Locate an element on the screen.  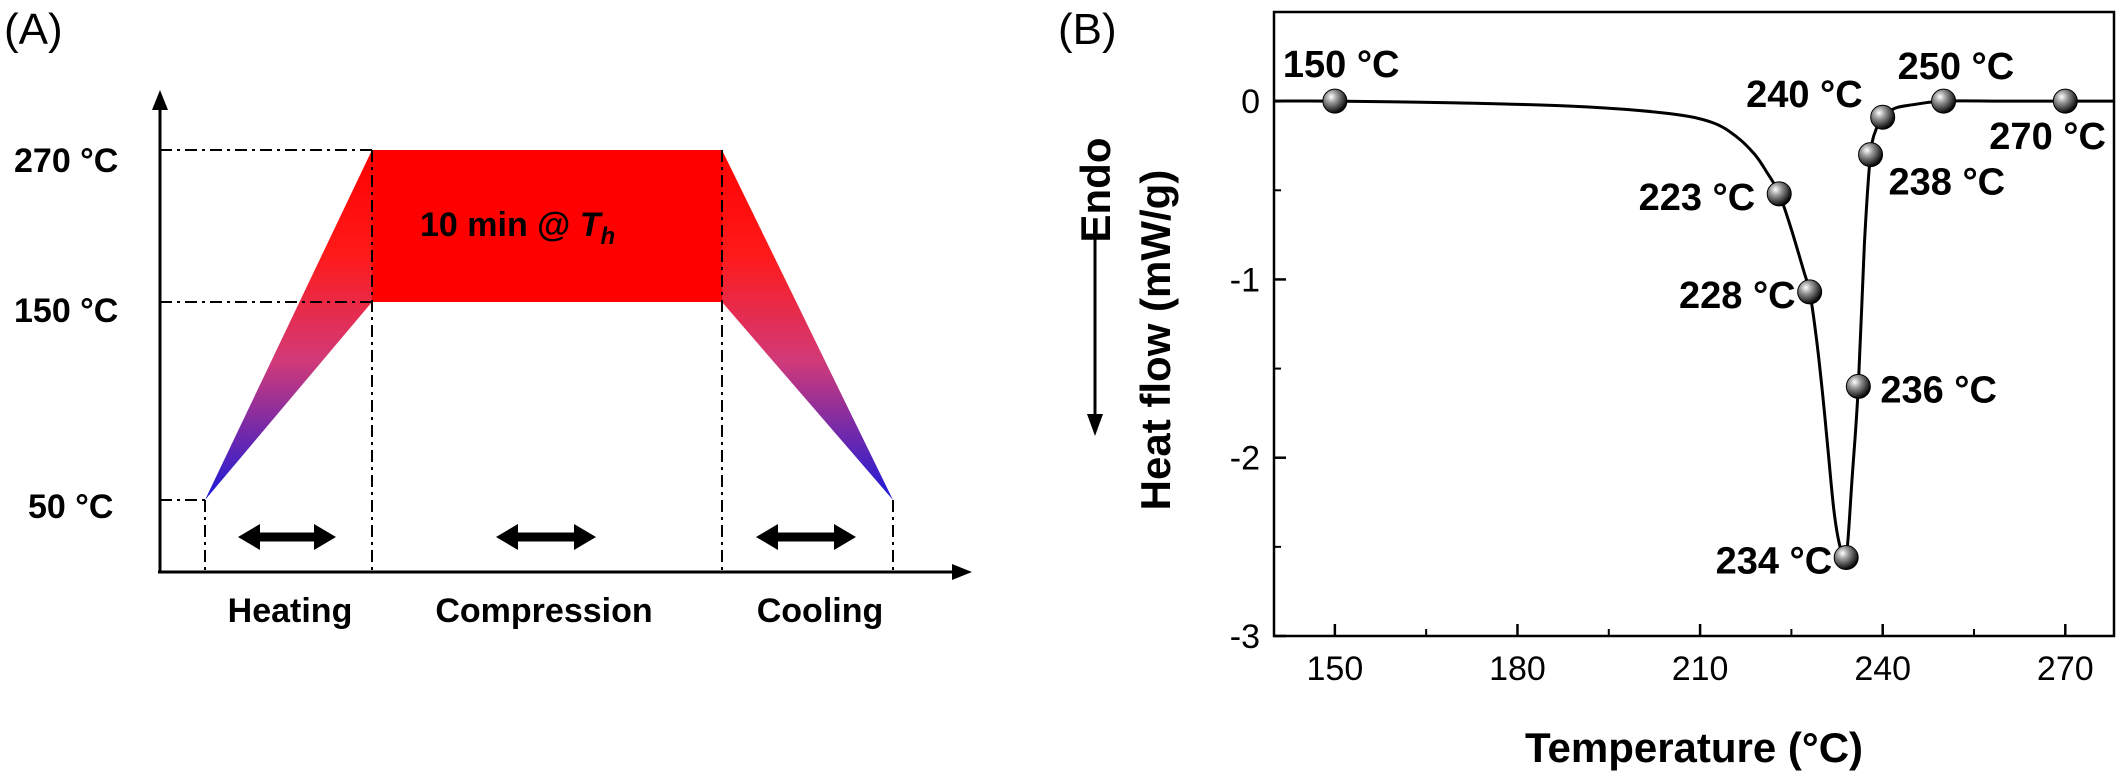
level-50-label: 50 °C is located at coordinates (70, 507).